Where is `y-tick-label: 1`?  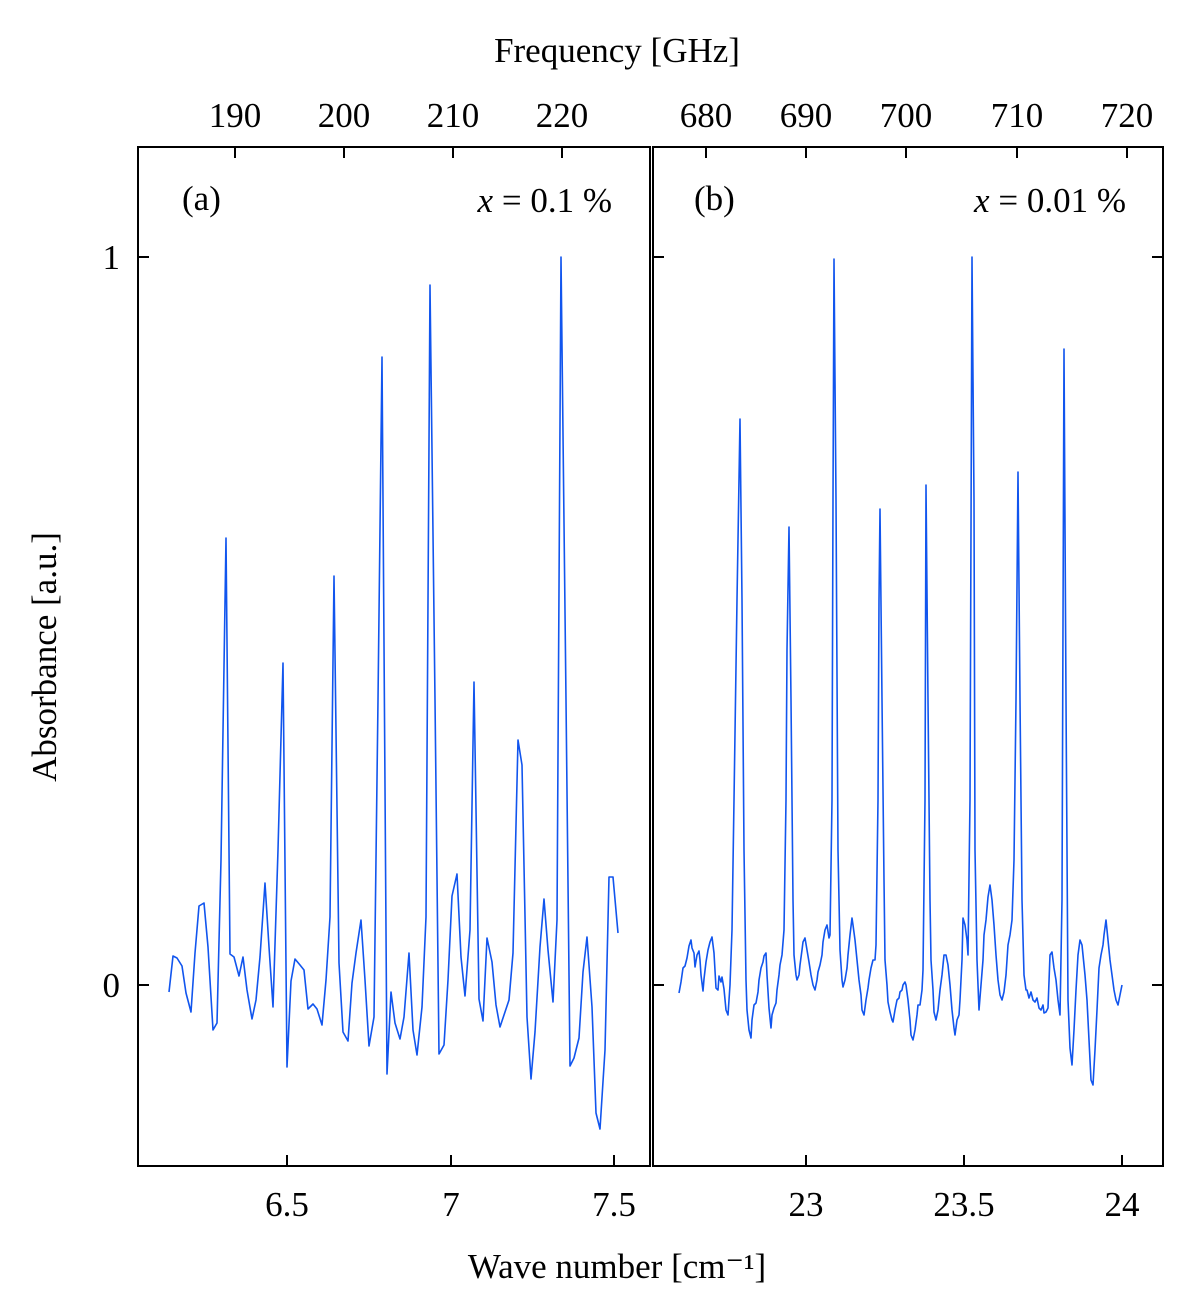 y-tick-label: 1 is located at coordinates (112, 257).